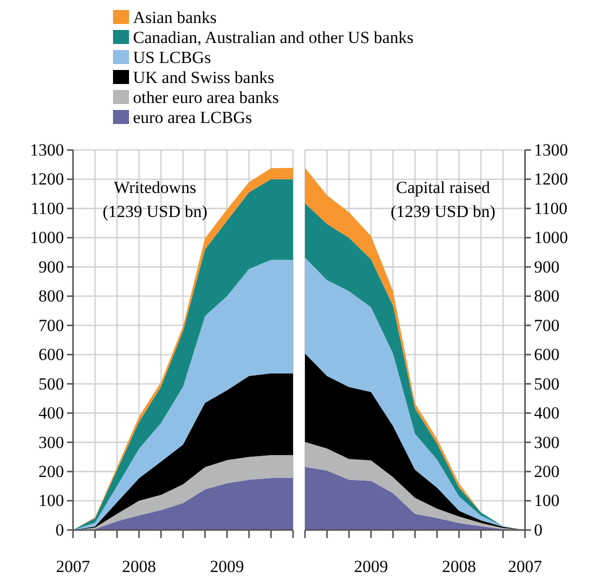 This screenshot has width=592, height=578. I want to click on text: Writedowns, so click(155, 187).